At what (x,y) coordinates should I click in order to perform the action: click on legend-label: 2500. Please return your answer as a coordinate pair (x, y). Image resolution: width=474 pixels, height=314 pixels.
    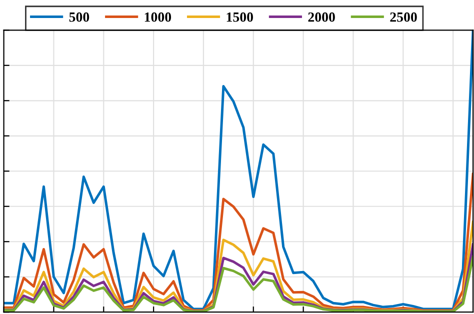
    Looking at the image, I should click on (403, 17).